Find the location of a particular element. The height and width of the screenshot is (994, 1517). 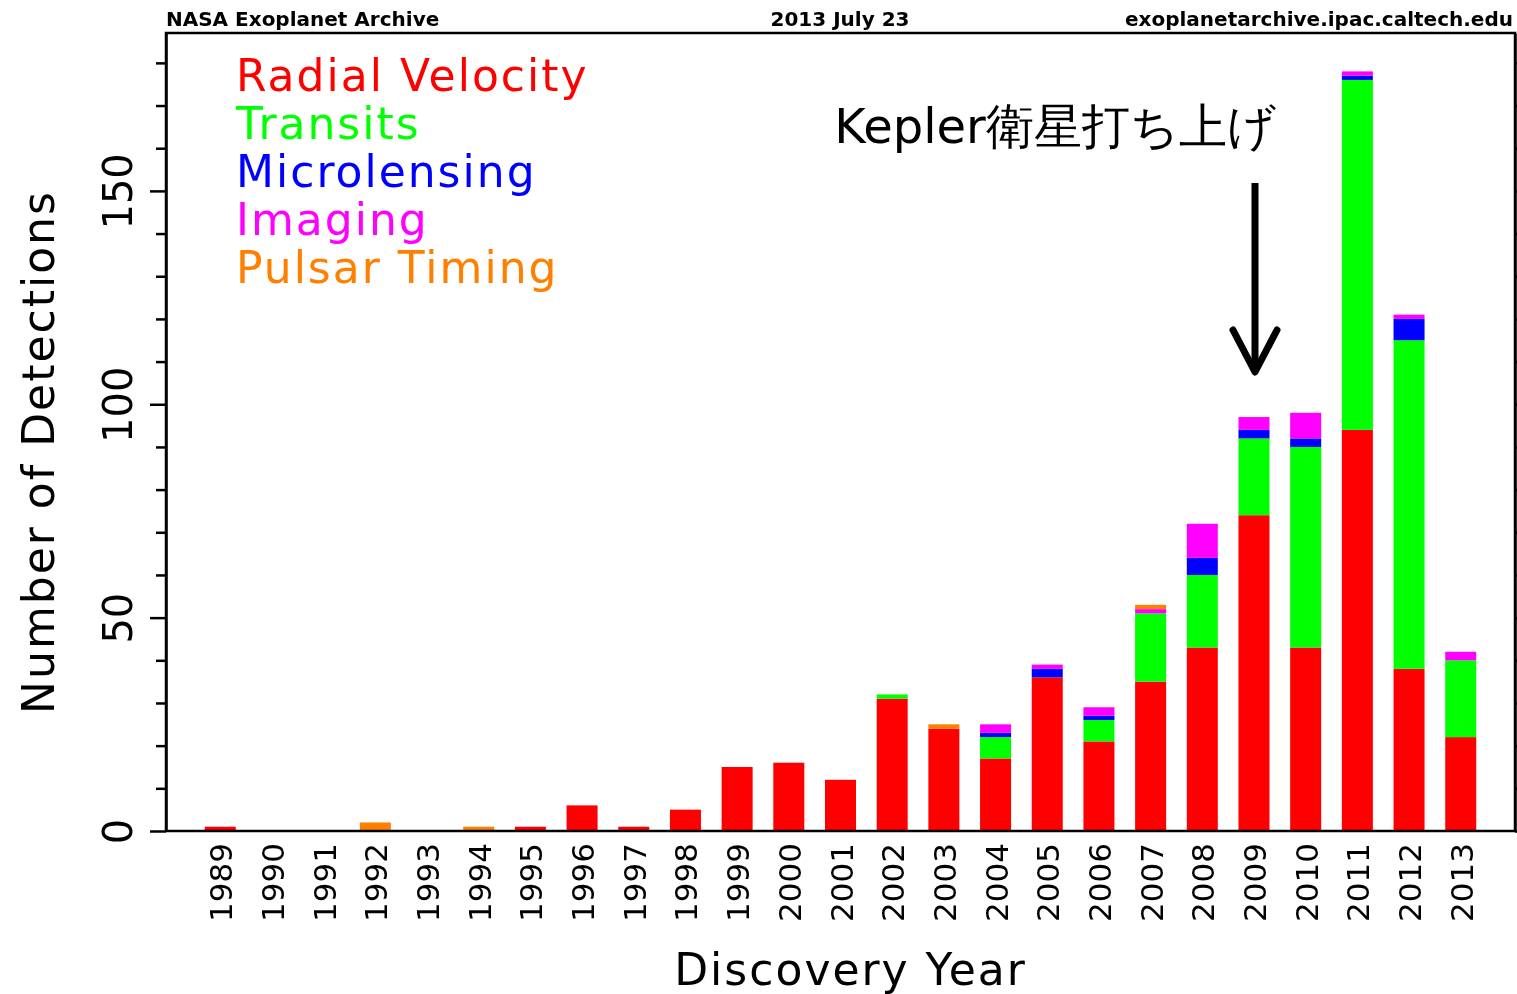

x-tick-label: 2004 is located at coordinates (996, 882).